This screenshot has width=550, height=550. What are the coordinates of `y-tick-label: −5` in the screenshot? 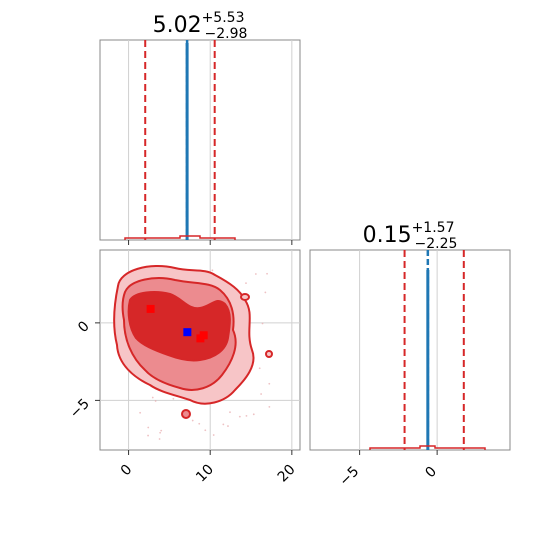 It's located at (80, 409).